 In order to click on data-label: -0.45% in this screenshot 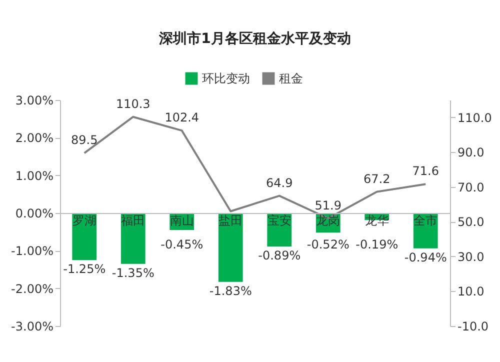, I will do `click(182, 245)`.